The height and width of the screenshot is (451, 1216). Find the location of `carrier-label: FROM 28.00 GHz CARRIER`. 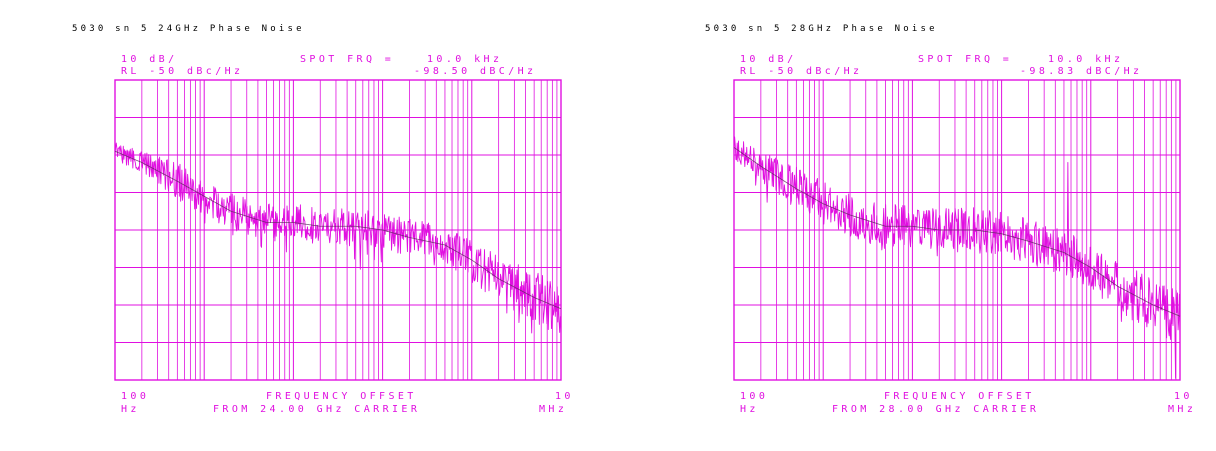

carrier-label: FROM 28.00 GHz CARRIER is located at coordinates (936, 409).